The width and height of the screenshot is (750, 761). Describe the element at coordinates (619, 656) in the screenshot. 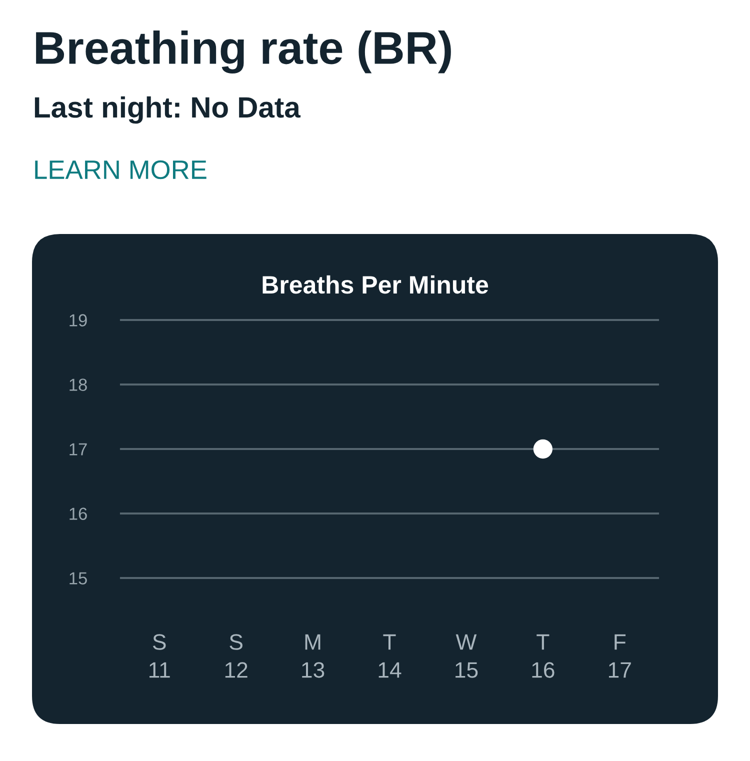

I see `x-tick-label: F 17` at that location.